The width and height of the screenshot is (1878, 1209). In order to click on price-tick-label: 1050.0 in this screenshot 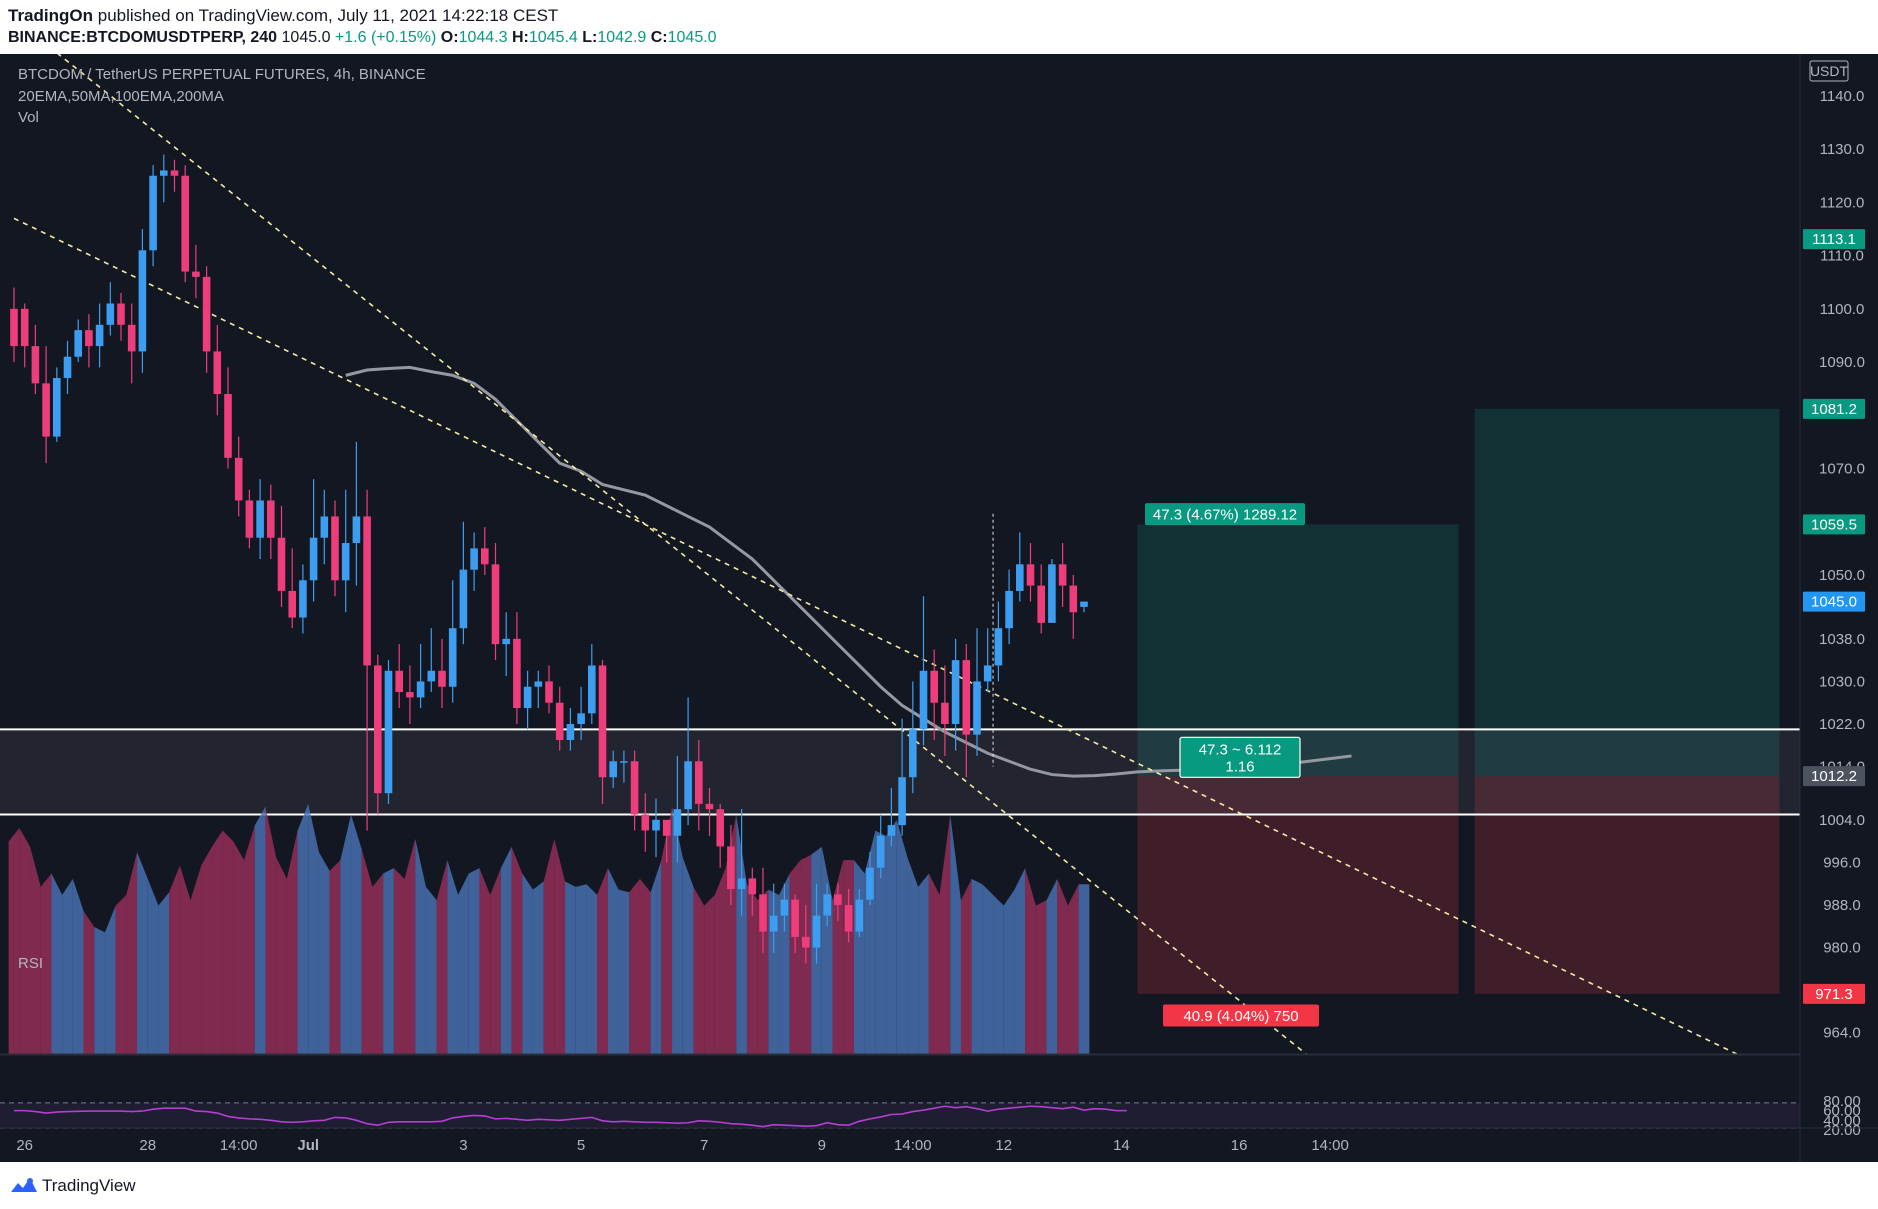, I will do `click(1842, 575)`.